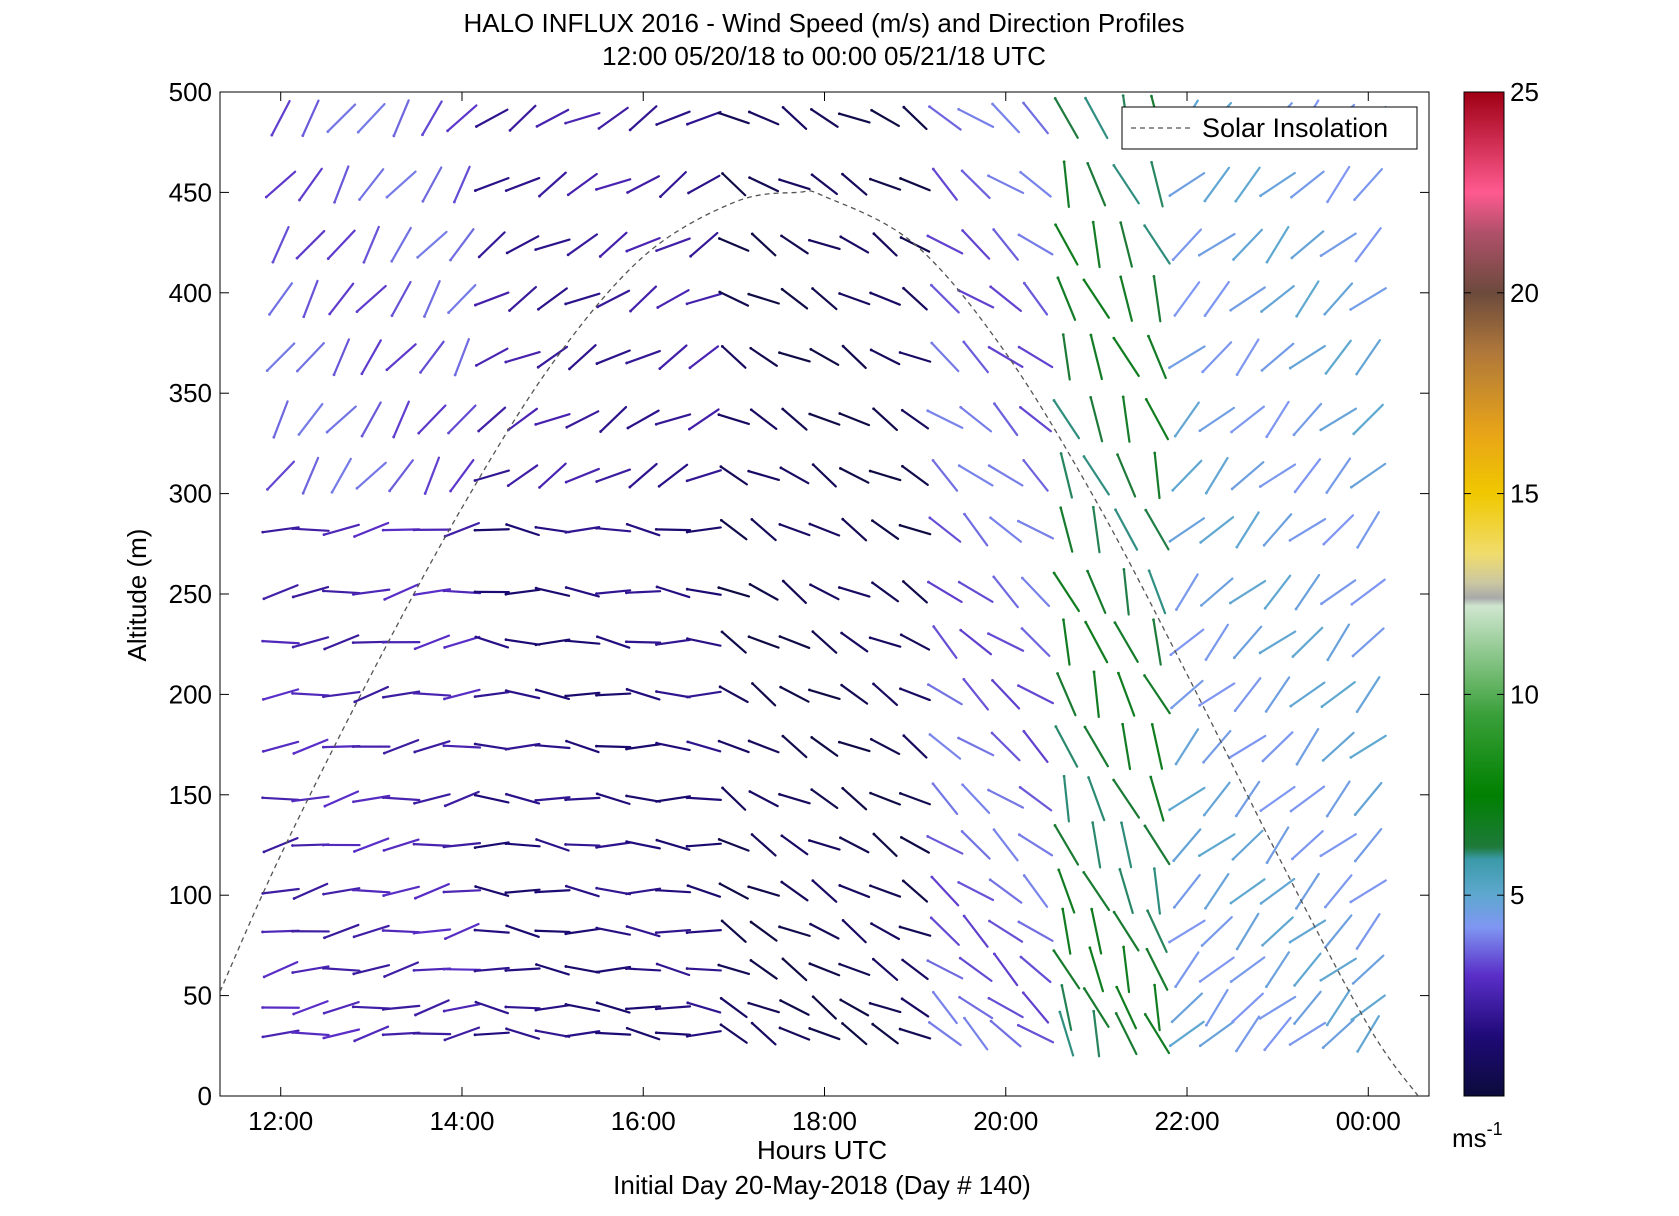  What do you see at coordinates (1517, 895) in the screenshot?
I see `colorbar-tick-label: 5` at bounding box center [1517, 895].